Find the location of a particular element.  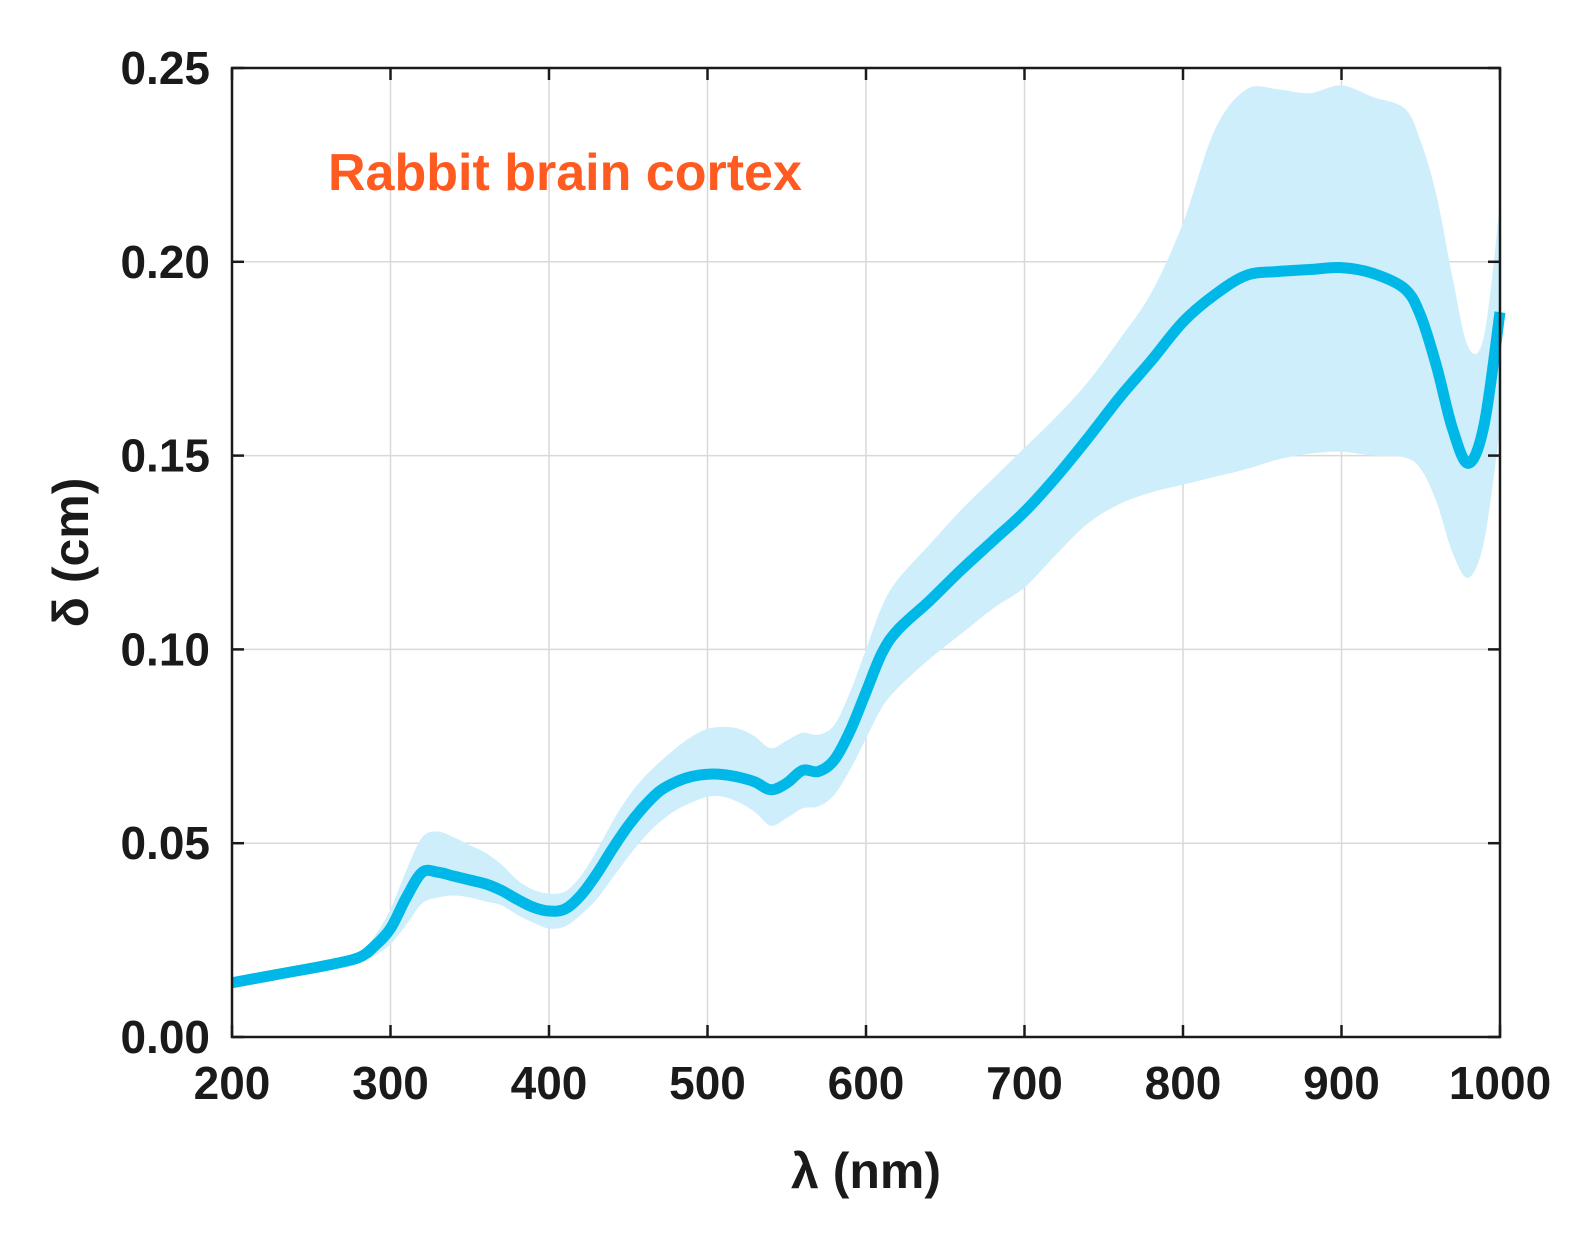

x-tick-labels: 200 300 400 500 600 700 800 900 1000 is located at coordinates (873, 1083).